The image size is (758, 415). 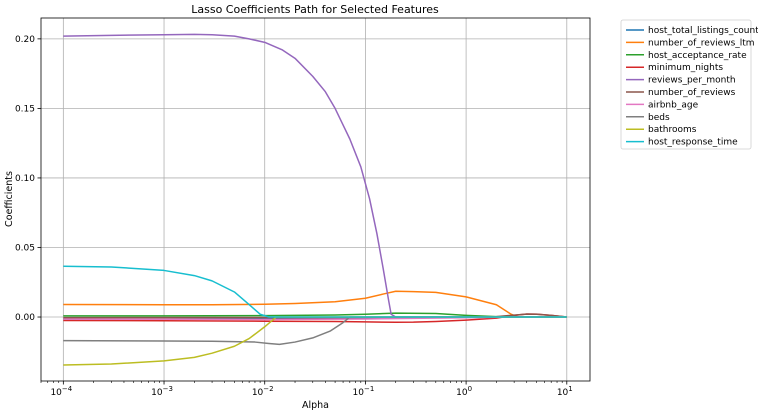 What do you see at coordinates (162, 391) in the screenshot?
I see `x-tick-label: 10⁻³` at bounding box center [162, 391].